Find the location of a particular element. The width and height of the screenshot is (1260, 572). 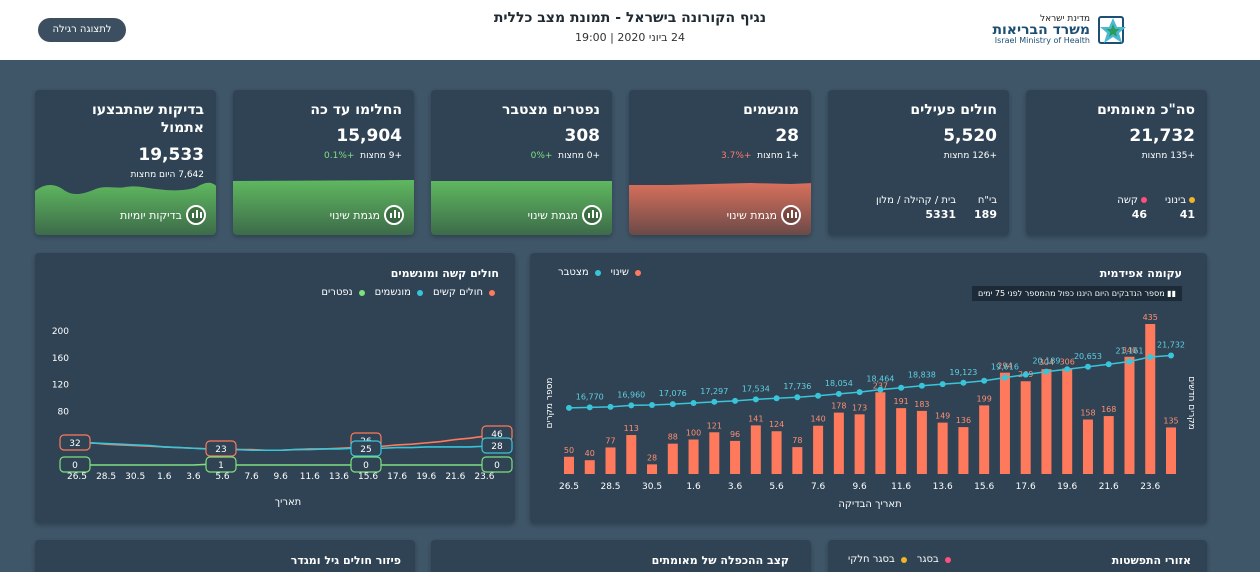

card-title: מונשמים is located at coordinates (771, 110).